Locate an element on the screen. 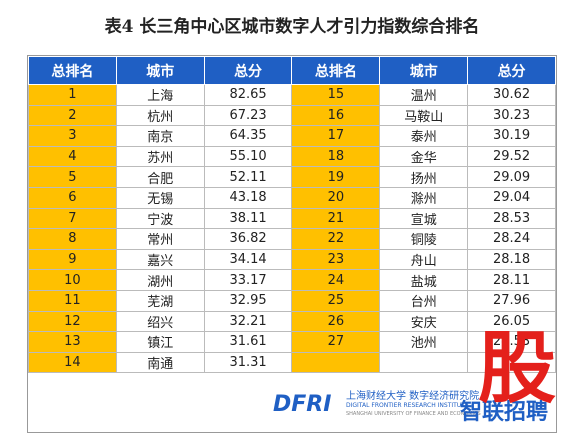  city-cell: 舟山 is located at coordinates (424, 259).